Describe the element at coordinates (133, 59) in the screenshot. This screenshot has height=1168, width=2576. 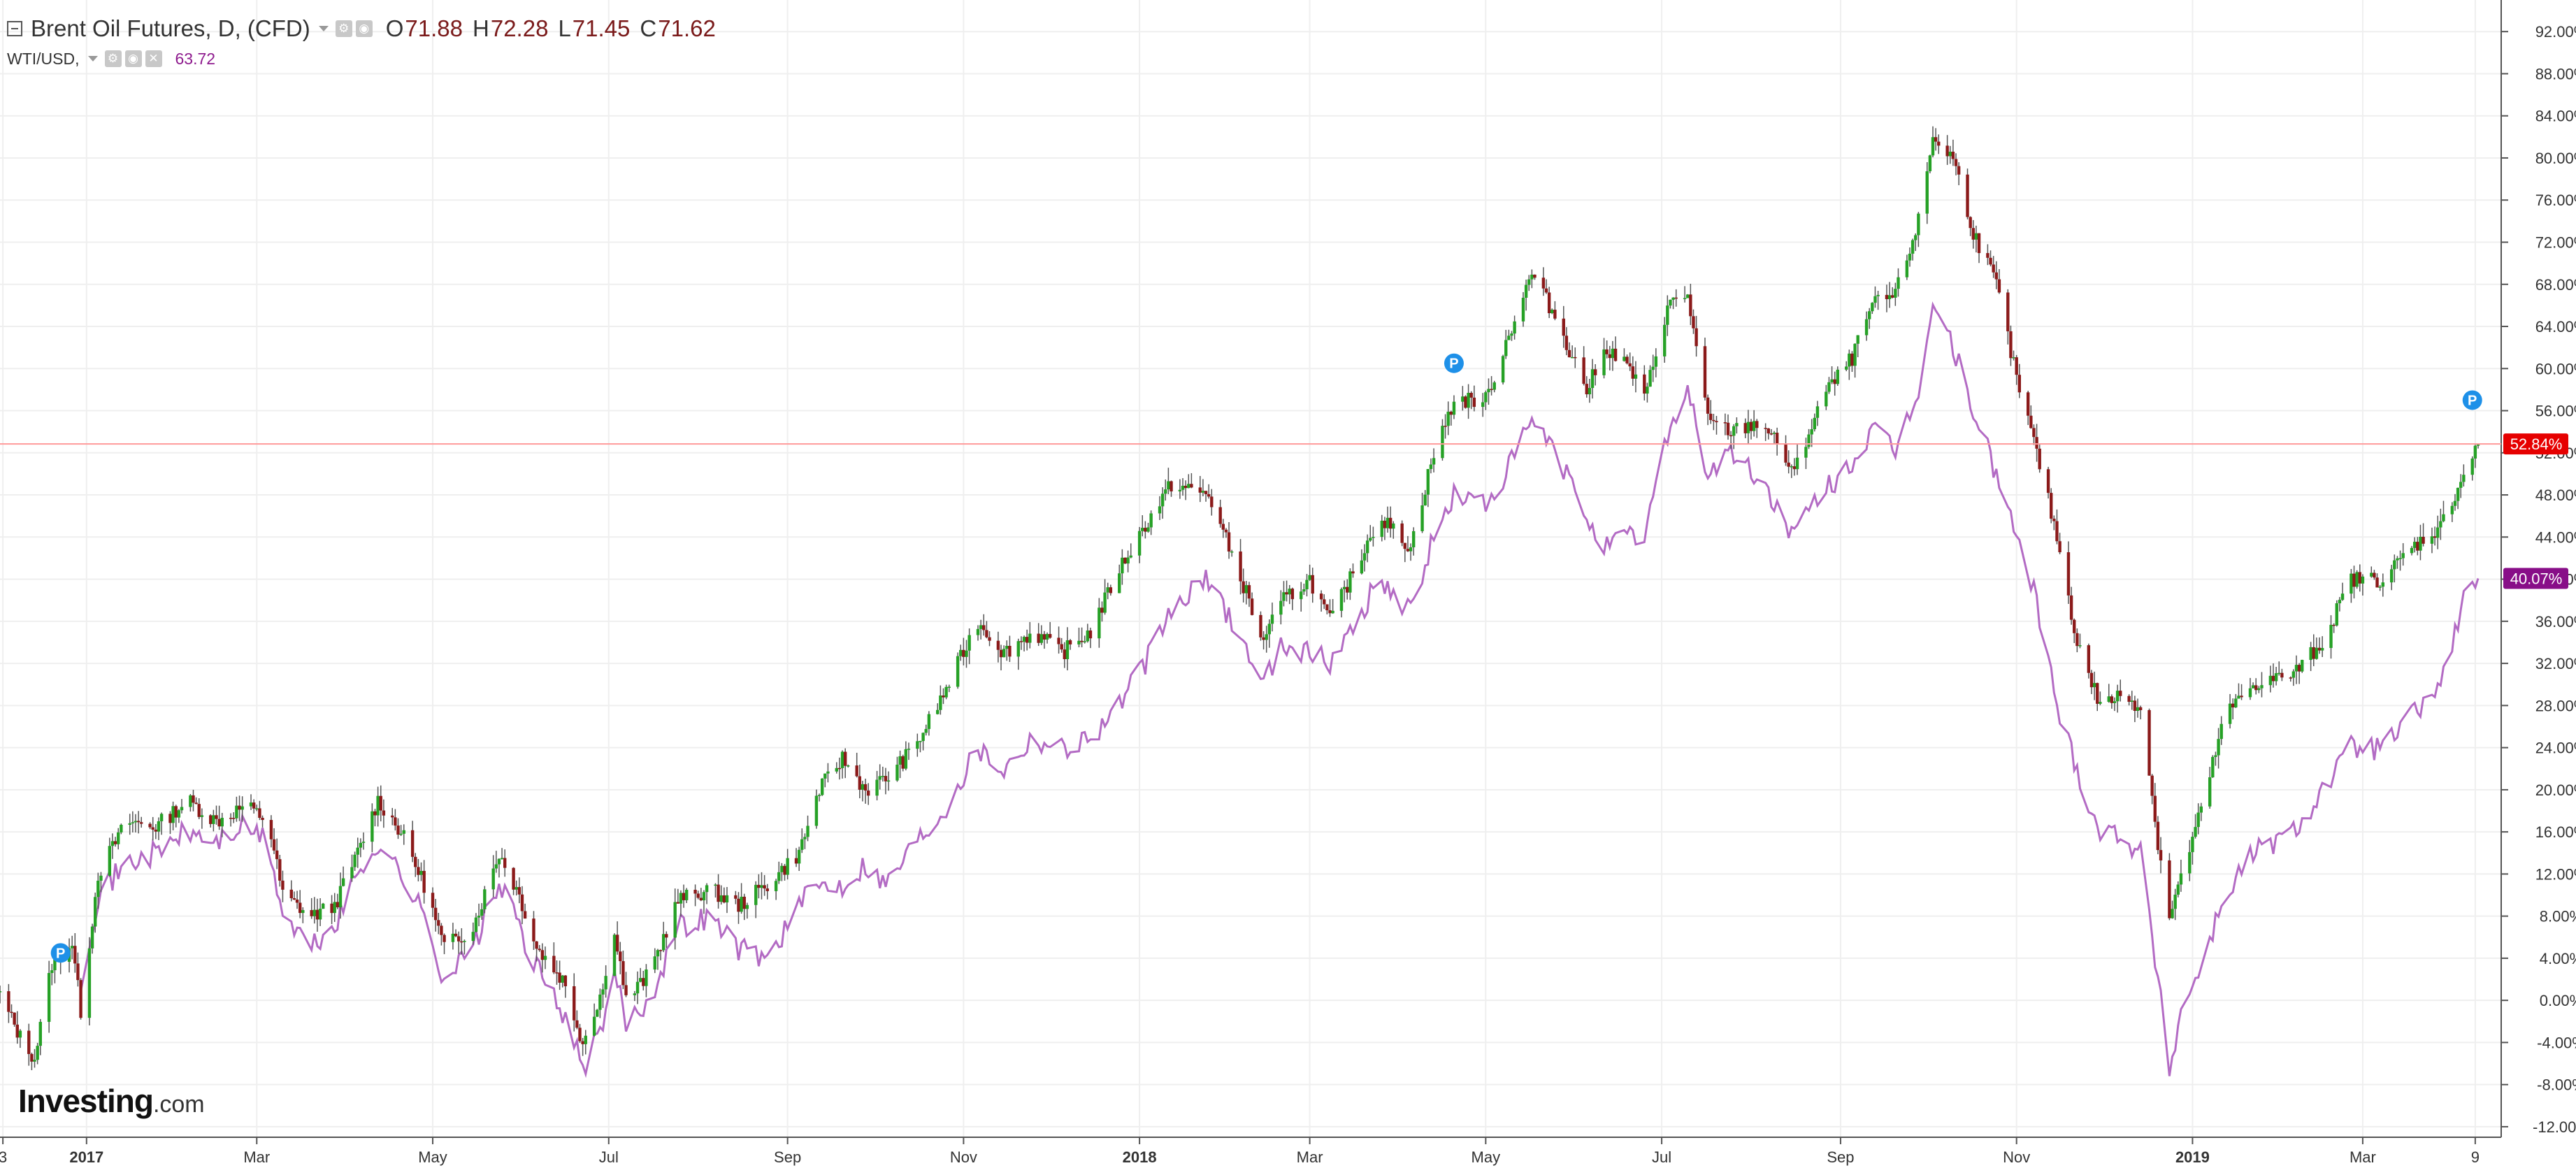
I see `compare-eye-icon: ◉` at that location.